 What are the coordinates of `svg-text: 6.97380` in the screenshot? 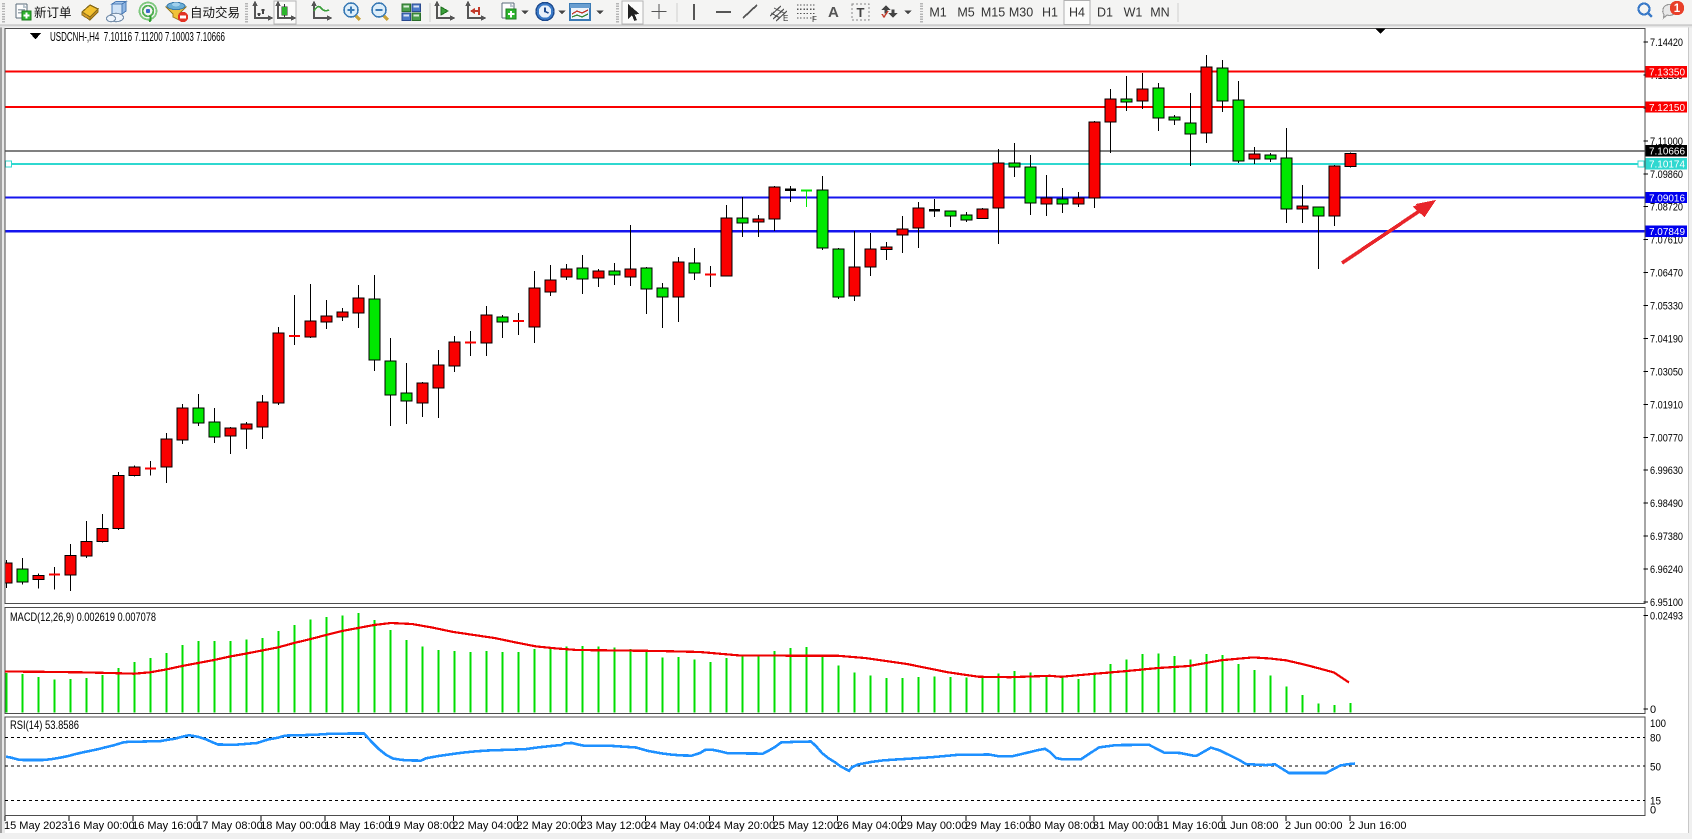 It's located at (1666, 537).